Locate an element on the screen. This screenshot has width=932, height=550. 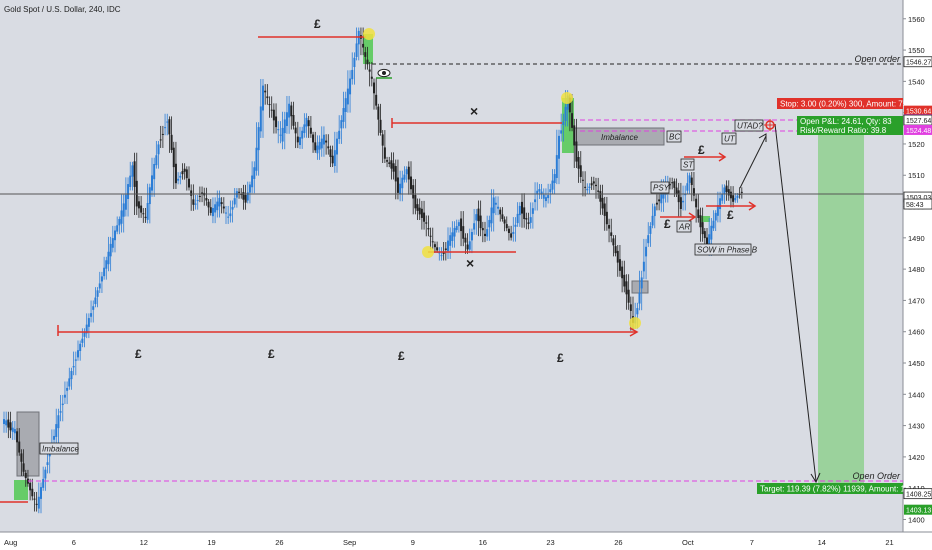
price-axis-label: 1546.27 is located at coordinates (918, 63).